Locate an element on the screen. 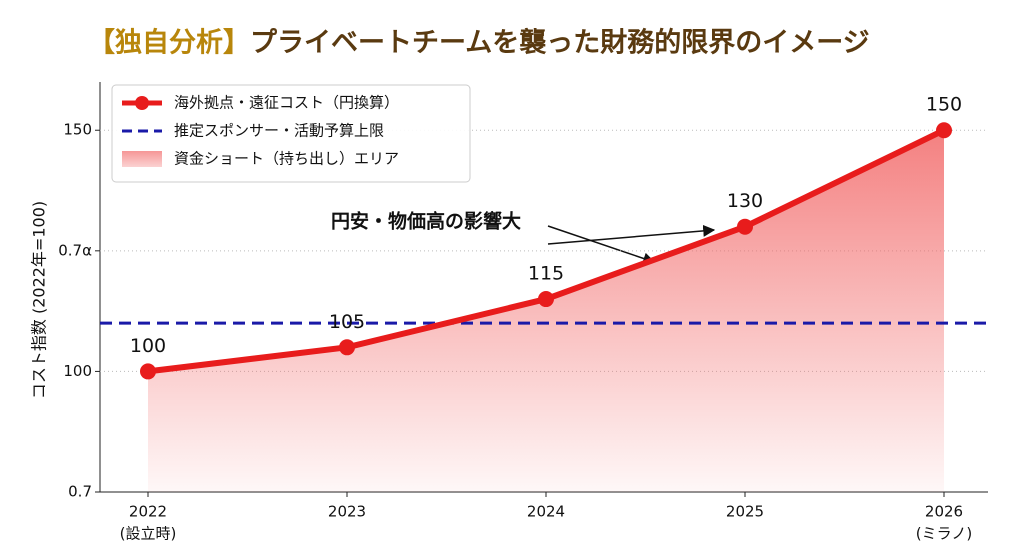  y-tick-label: 0.7 is located at coordinates (80, 492).